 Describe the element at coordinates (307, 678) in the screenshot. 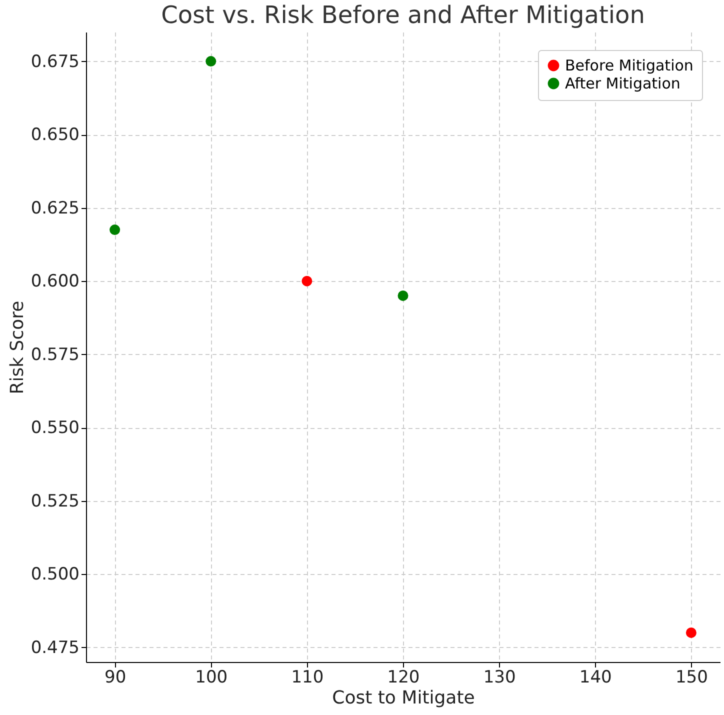

I see `x-tick-label: 110` at that location.